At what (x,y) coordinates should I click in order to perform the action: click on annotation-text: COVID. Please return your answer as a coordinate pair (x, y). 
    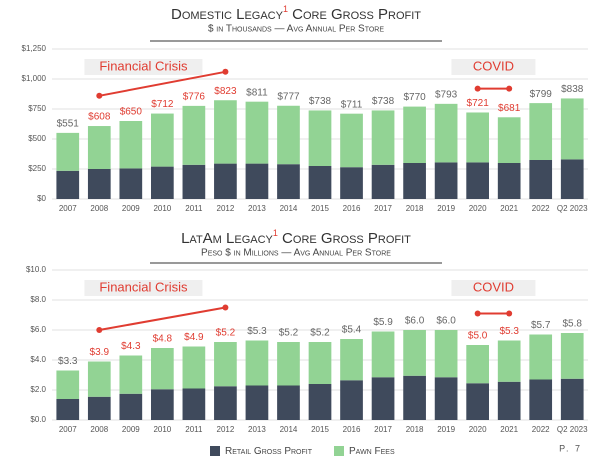
    Looking at the image, I should click on (493, 65).